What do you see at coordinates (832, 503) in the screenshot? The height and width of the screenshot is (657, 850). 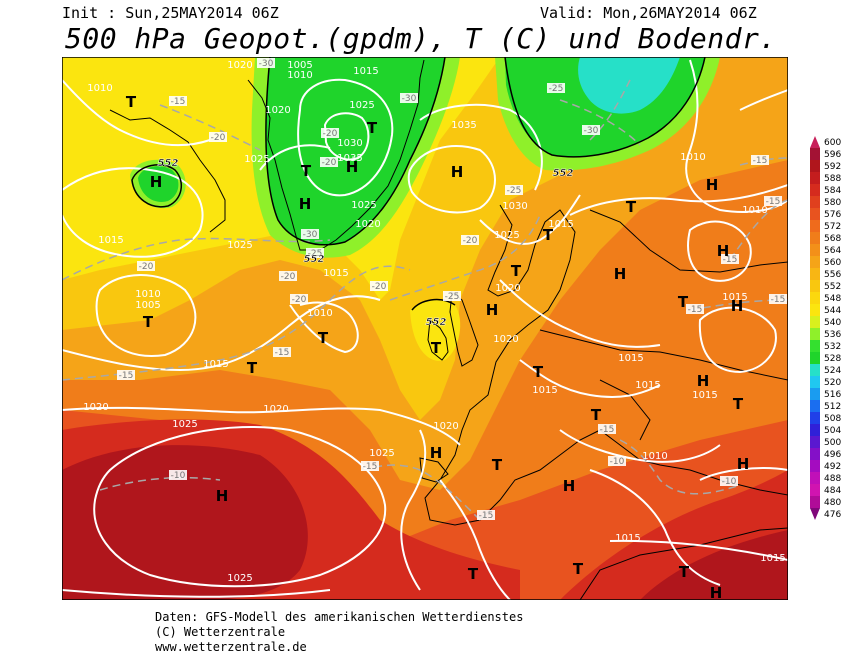 I see `legend-value: 480` at bounding box center [832, 503].